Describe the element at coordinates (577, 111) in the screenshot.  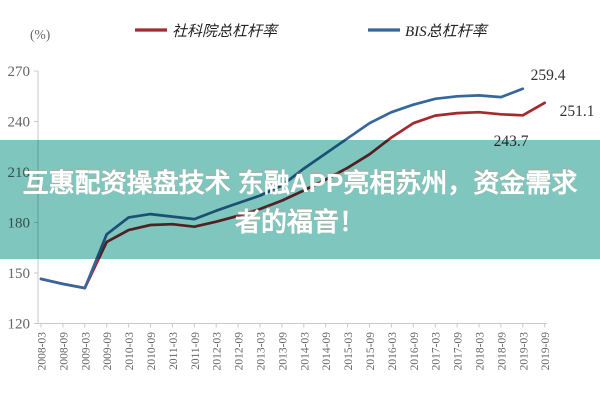
I see `data-label: 251.1` at that location.